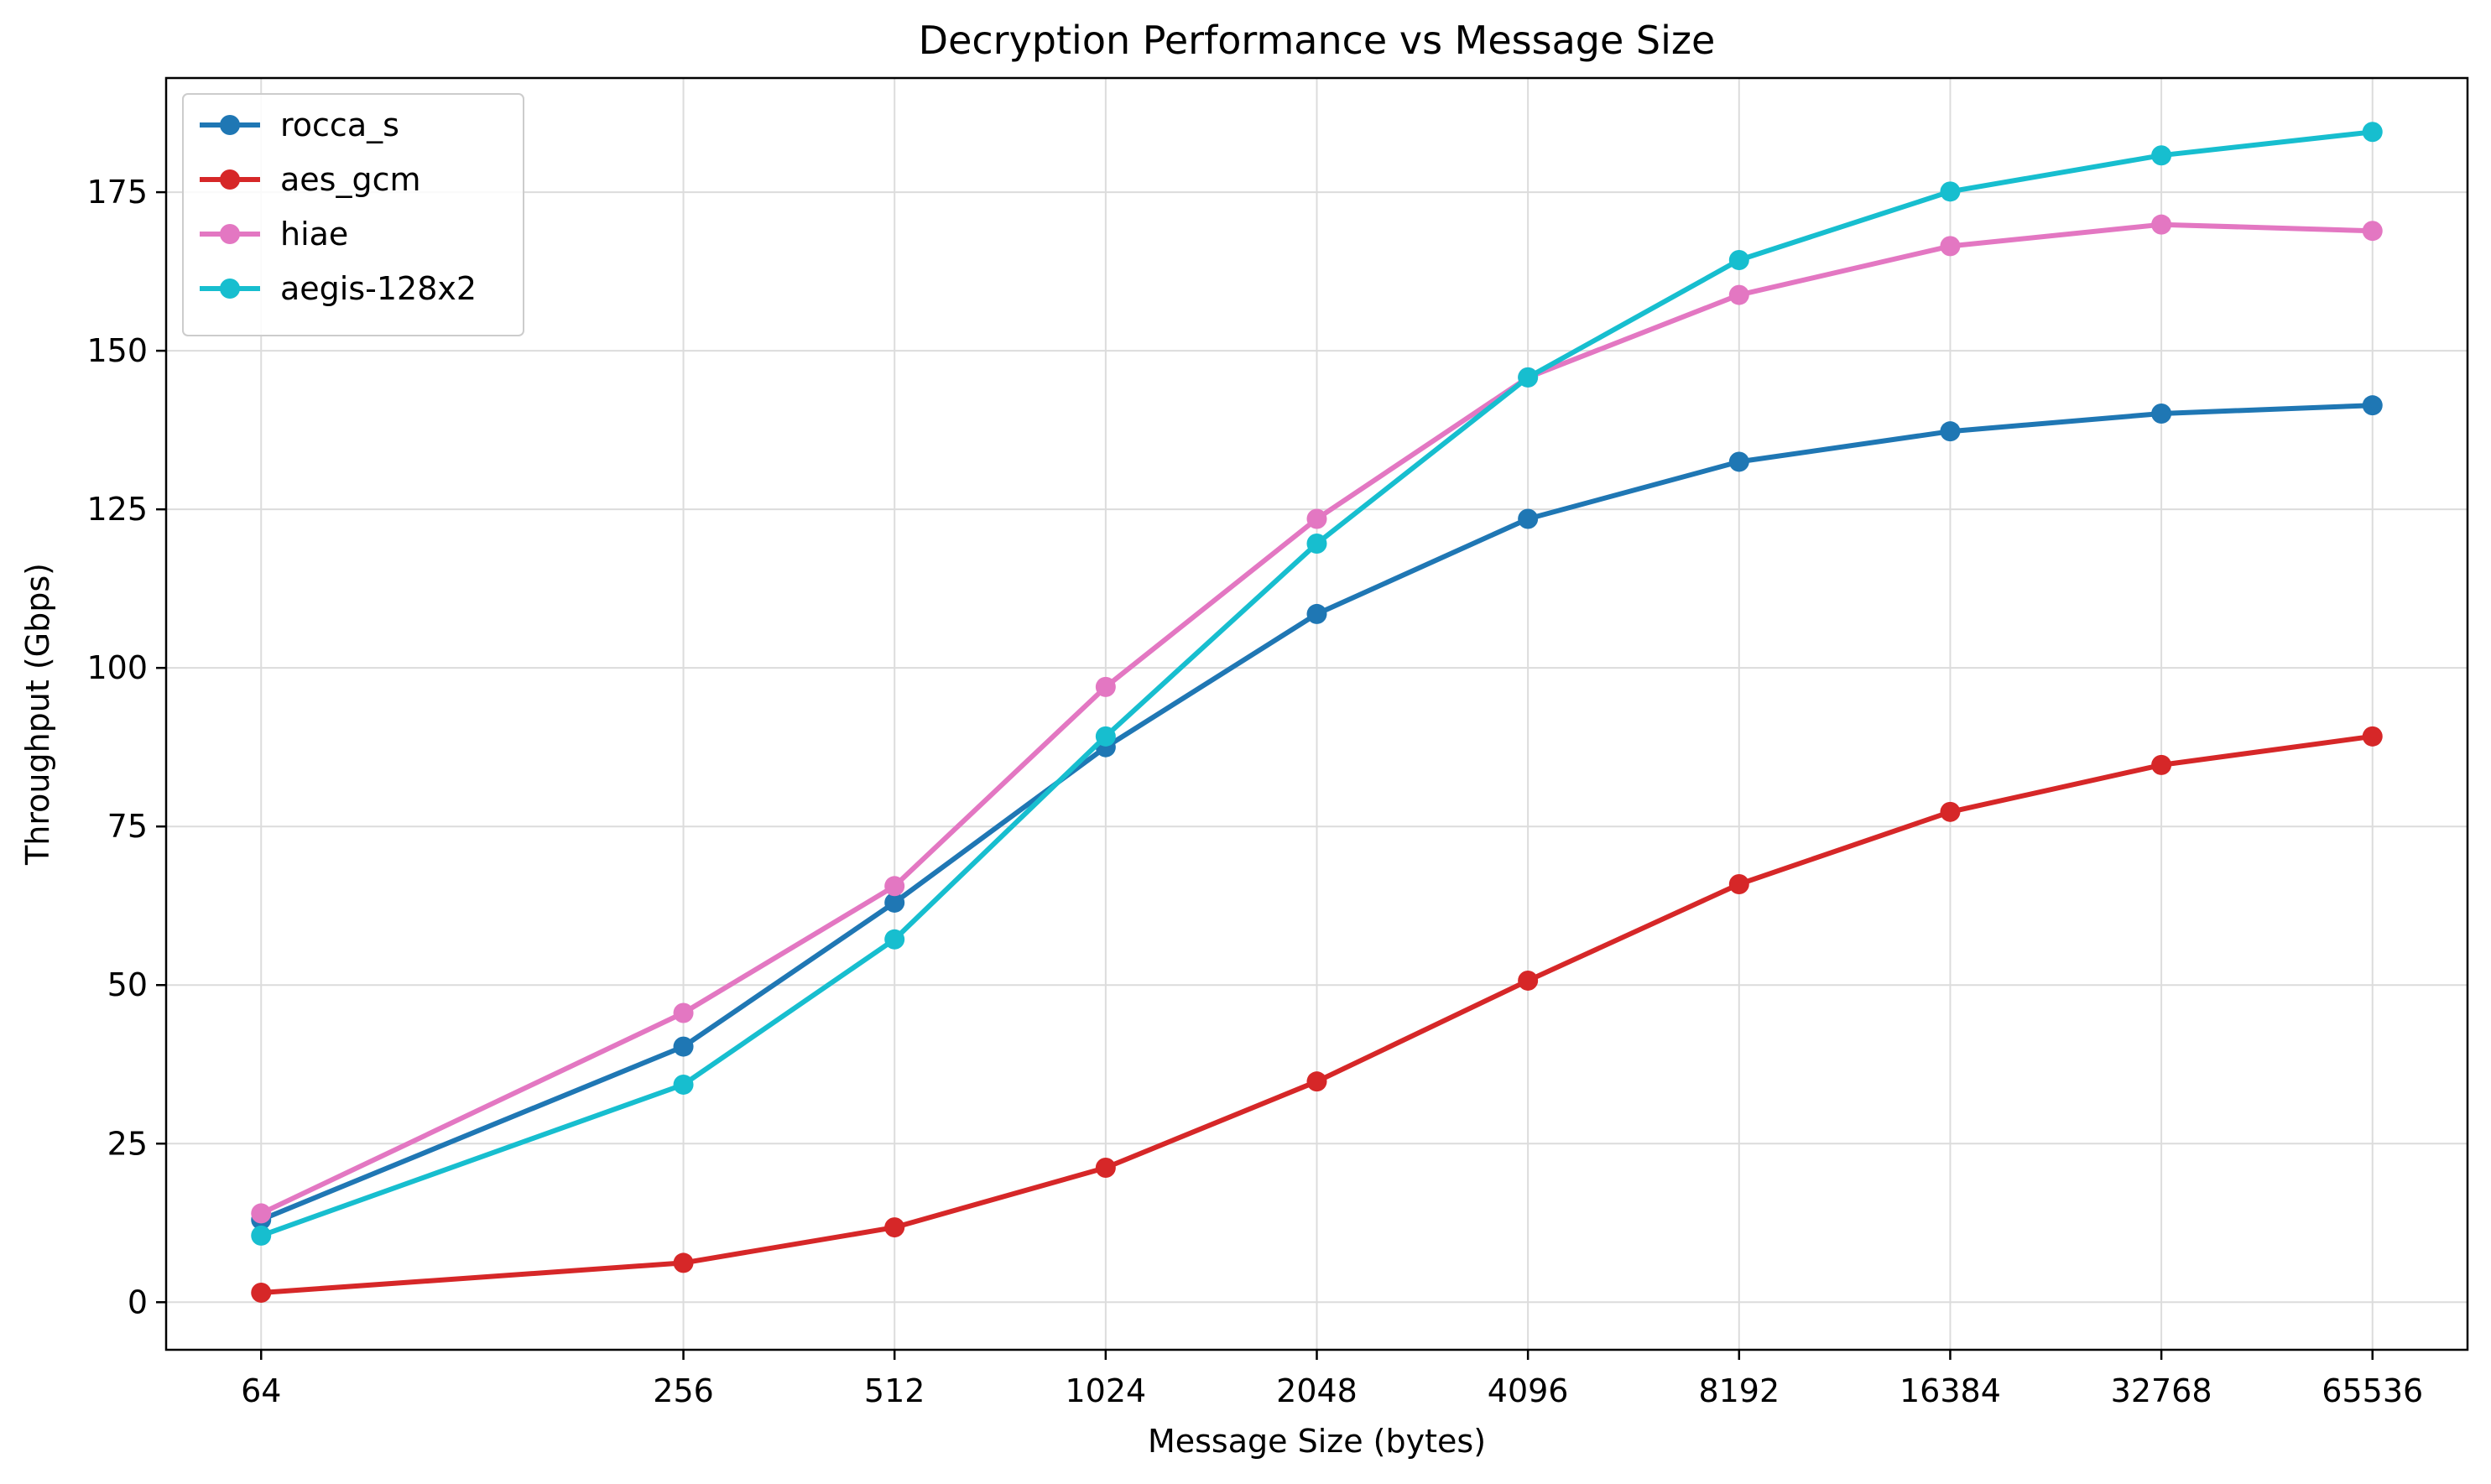 The image size is (2491, 1484). Describe the element at coordinates (1529, 1390) in the screenshot. I see `x-tick-label: 4096` at that location.